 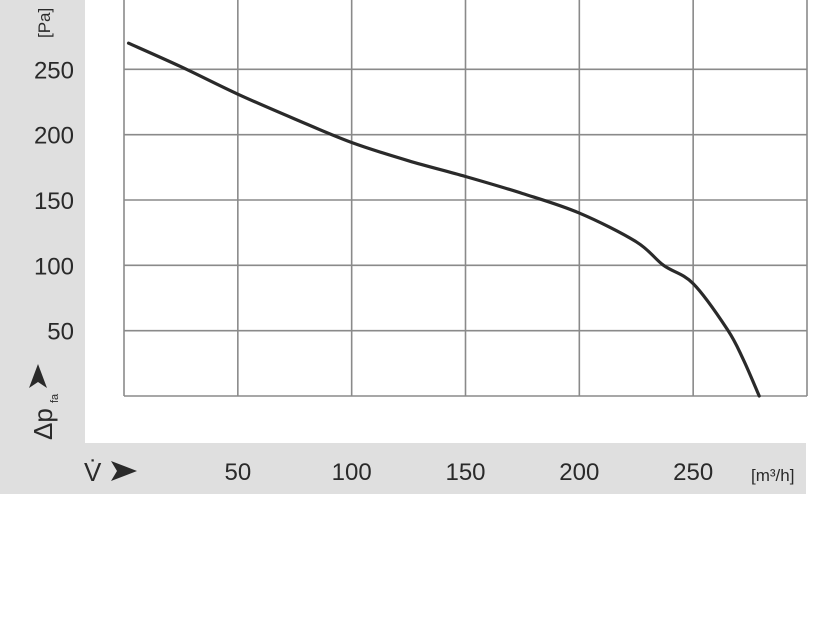 What do you see at coordinates (55, 398) in the screenshot?
I see `y-label-subscript: fa` at bounding box center [55, 398].